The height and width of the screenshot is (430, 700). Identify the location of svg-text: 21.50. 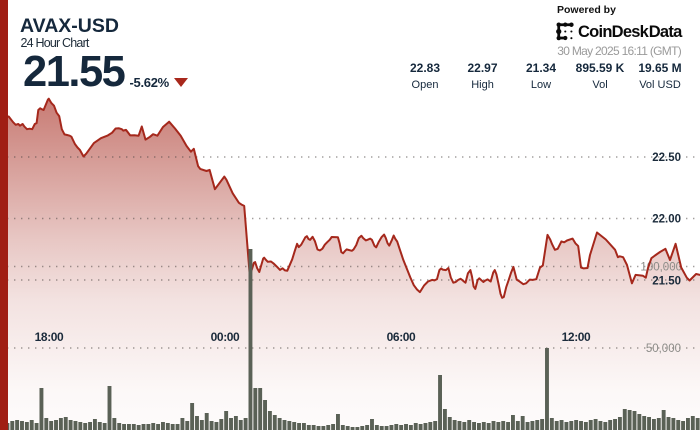
(666, 282).